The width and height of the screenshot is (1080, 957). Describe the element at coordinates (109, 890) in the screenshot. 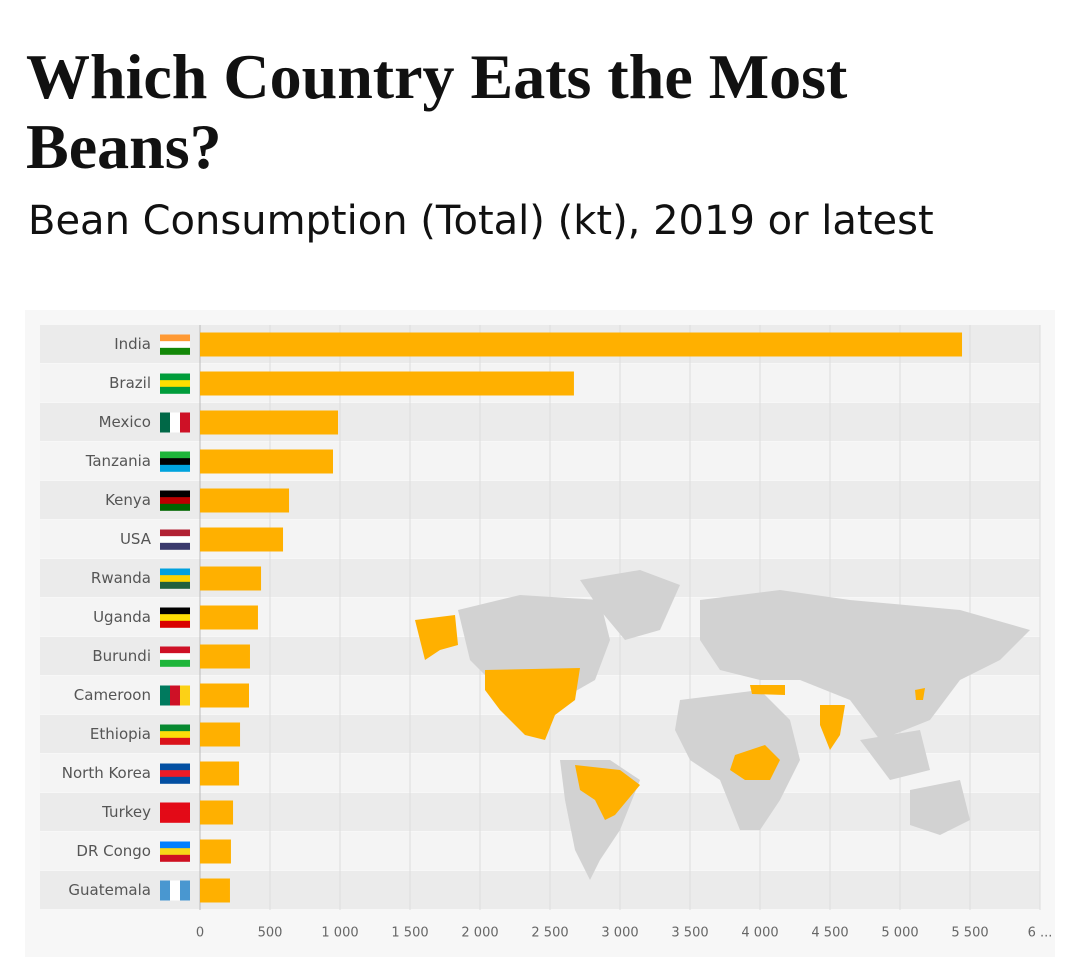

I see `y-tick-label: Guatemala` at that location.